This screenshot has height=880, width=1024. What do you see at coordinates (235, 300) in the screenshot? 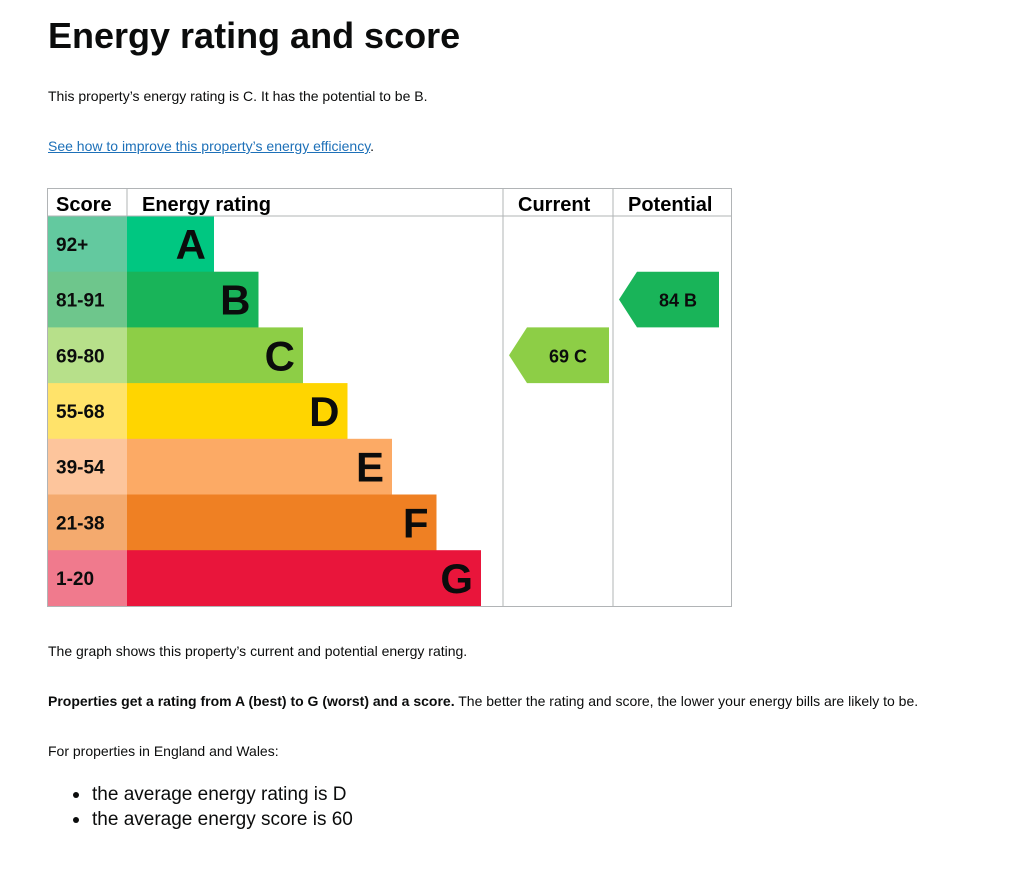
I see `band-letter-b: B` at bounding box center [235, 300].